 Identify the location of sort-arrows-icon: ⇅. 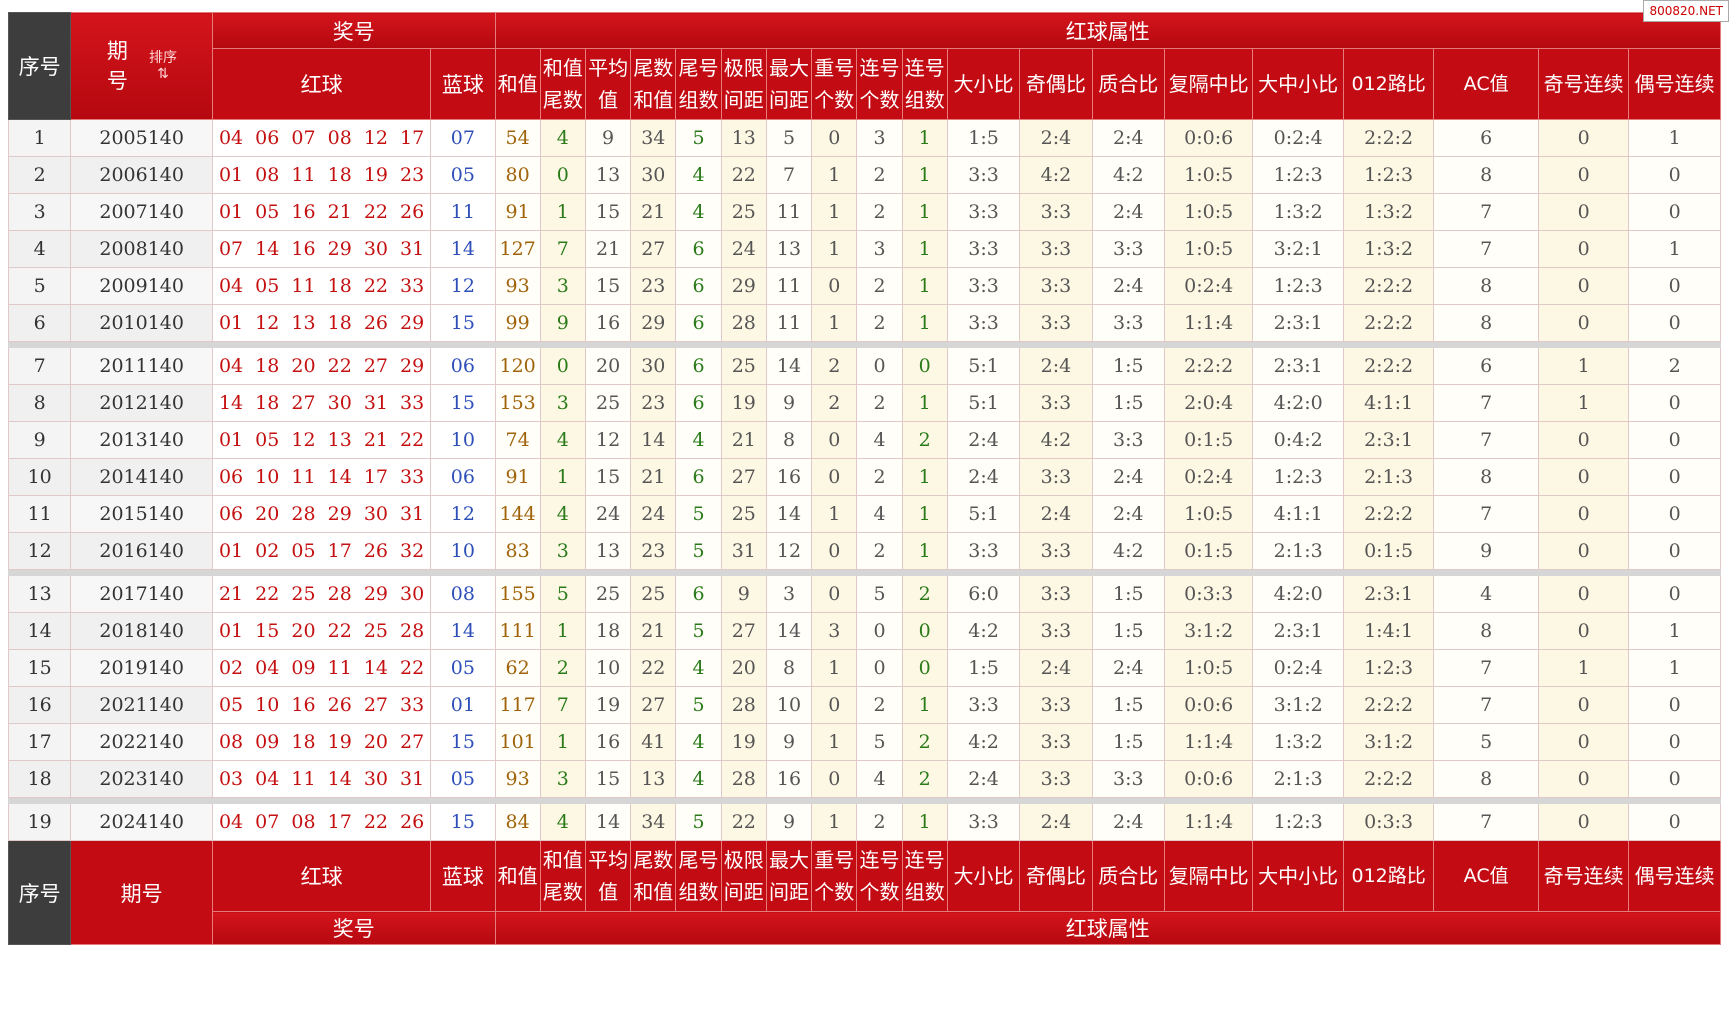
(163, 74).